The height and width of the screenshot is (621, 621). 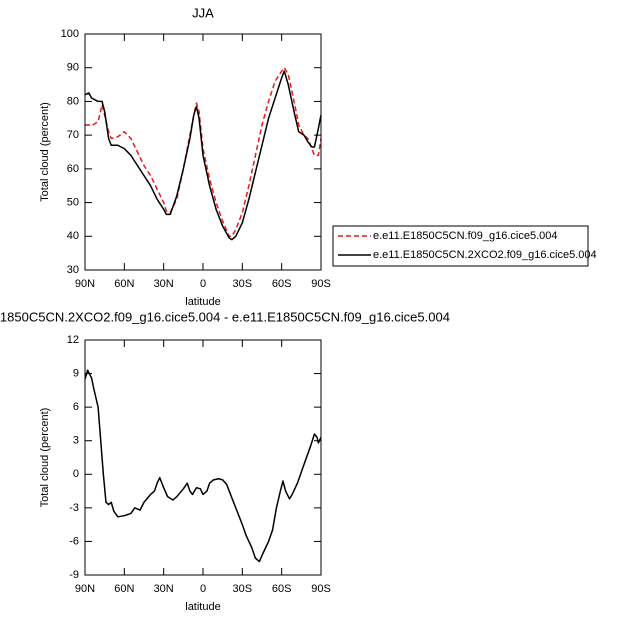 What do you see at coordinates (74, 575) in the screenshot?
I see `y-tick-label: -9` at bounding box center [74, 575].